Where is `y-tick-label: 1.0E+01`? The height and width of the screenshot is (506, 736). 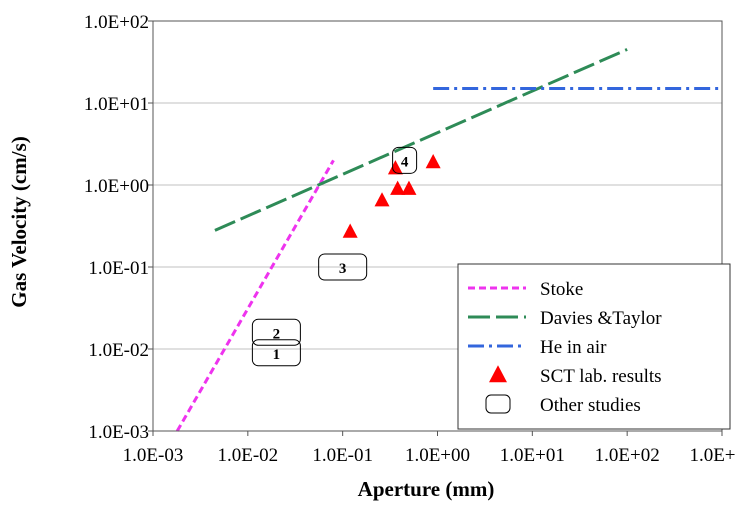 y-tick-label: 1.0E+01 is located at coordinates (116, 104).